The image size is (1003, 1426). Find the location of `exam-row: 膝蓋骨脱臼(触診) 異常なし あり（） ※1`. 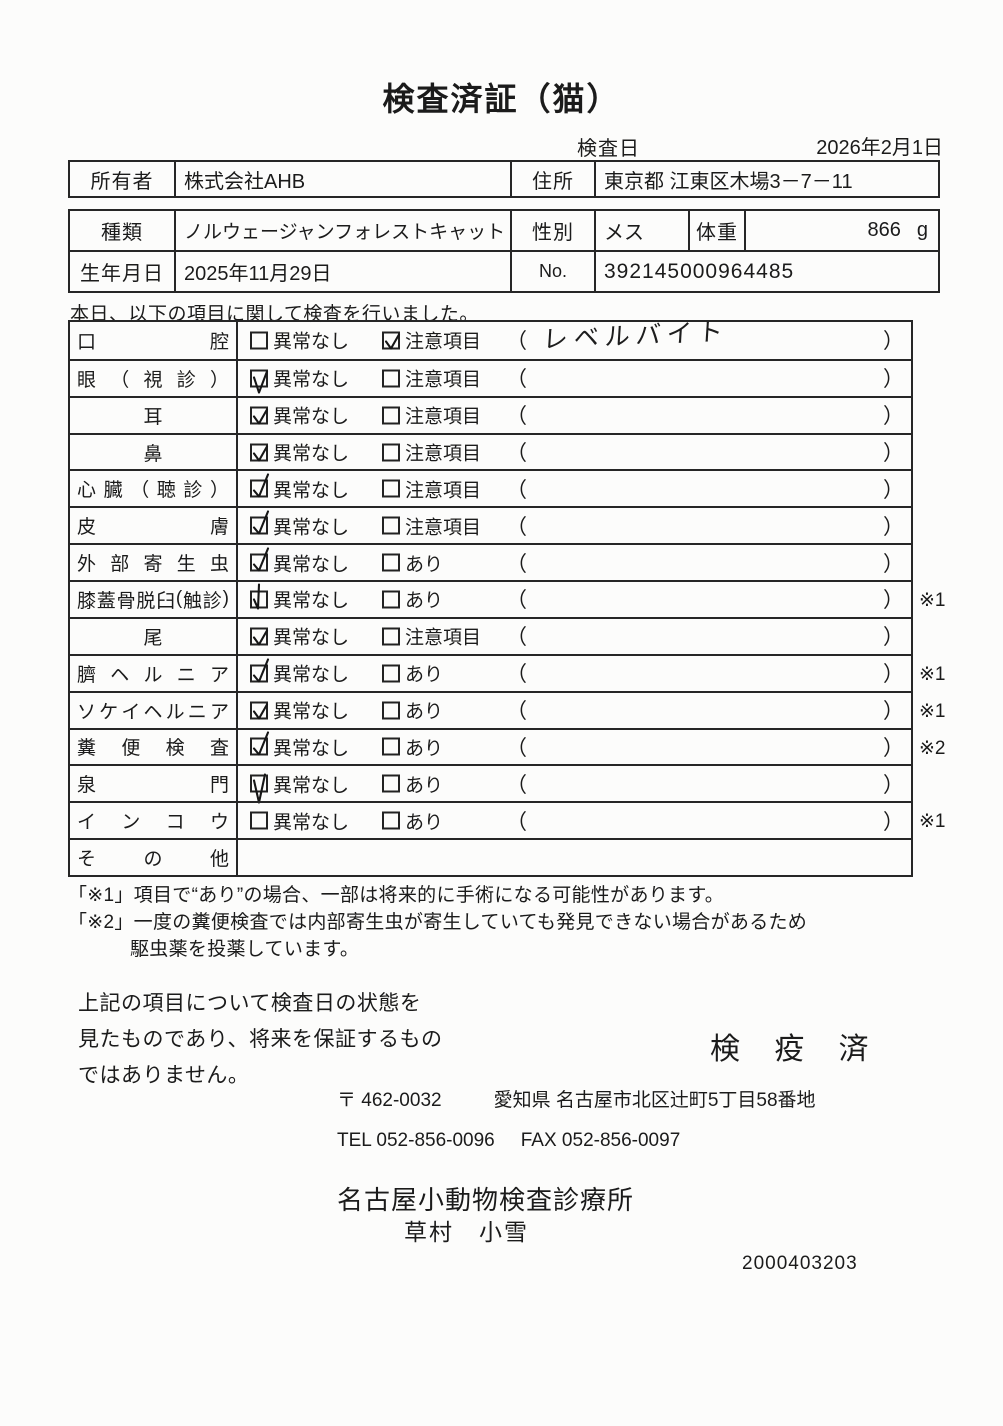

exam-row: 膝蓋骨脱臼(触診) 異常なし あり（） ※1 is located at coordinates (508, 598).